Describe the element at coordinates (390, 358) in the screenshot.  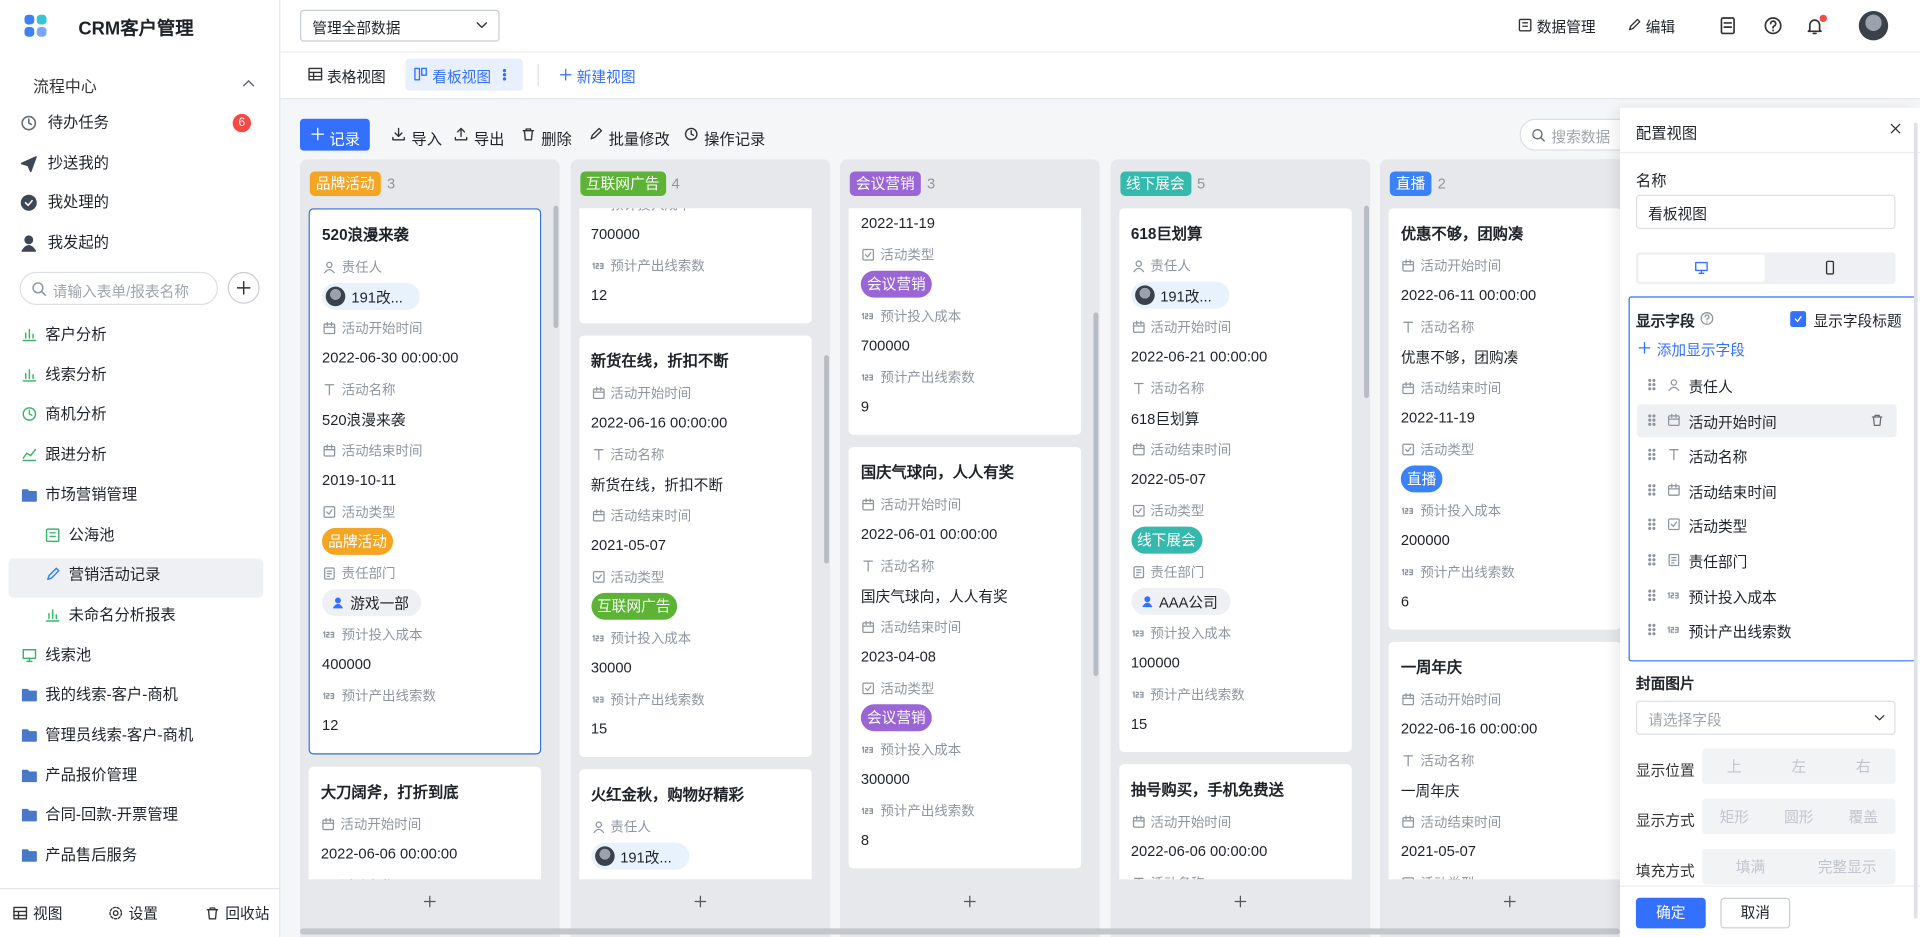
I see `field-value: 2022-06-30 00:00:00` at that location.